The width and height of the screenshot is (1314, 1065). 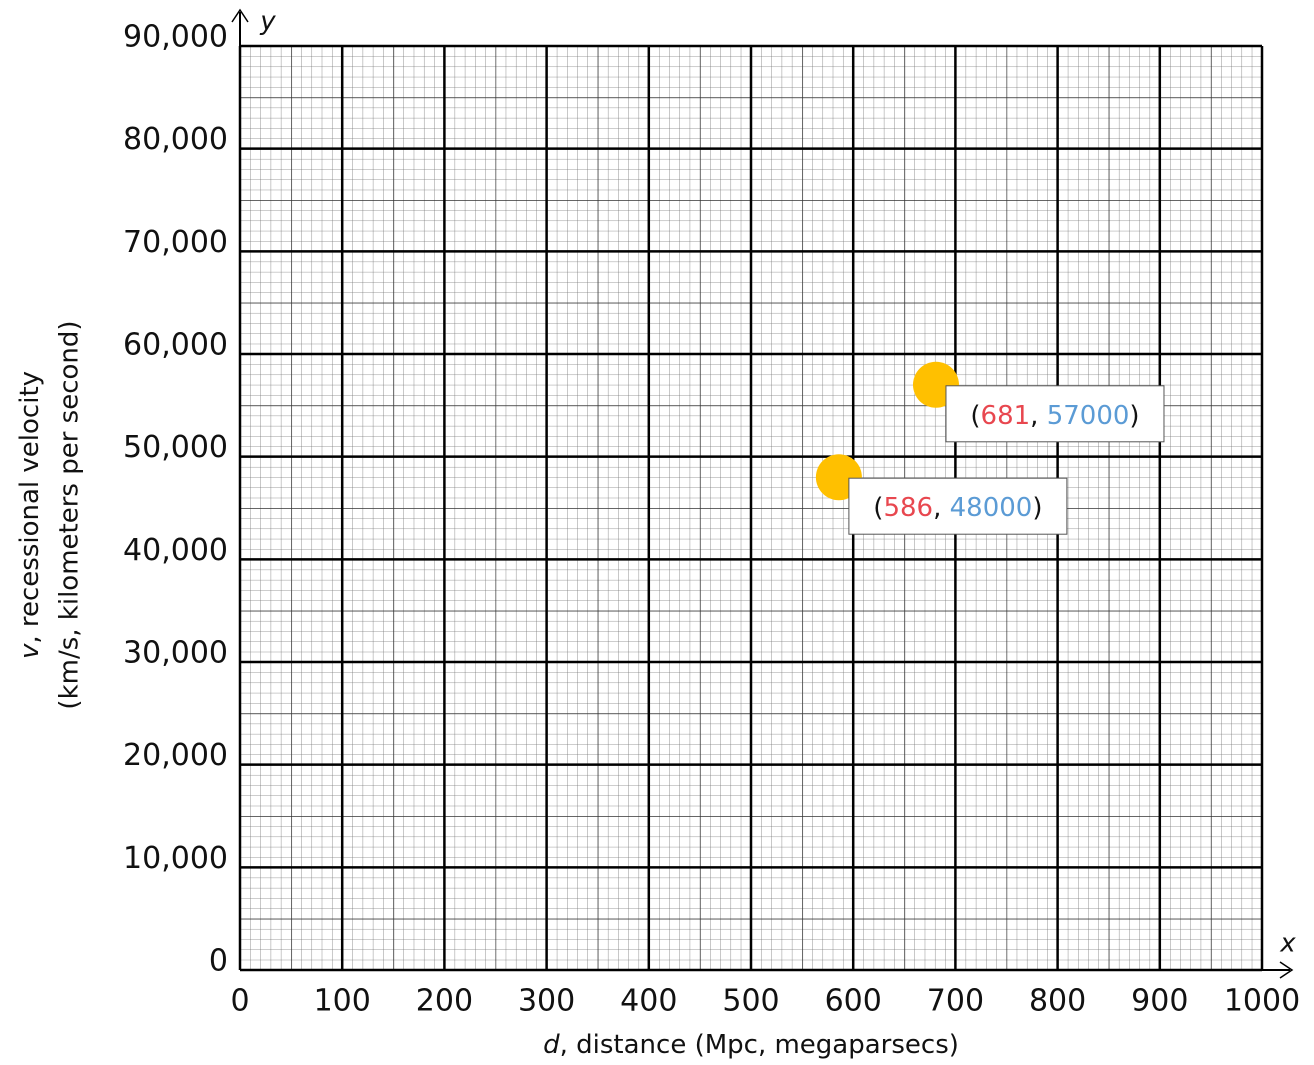 What do you see at coordinates (991, 508) in the screenshot?
I see `point-label-part: 48000` at bounding box center [991, 508].